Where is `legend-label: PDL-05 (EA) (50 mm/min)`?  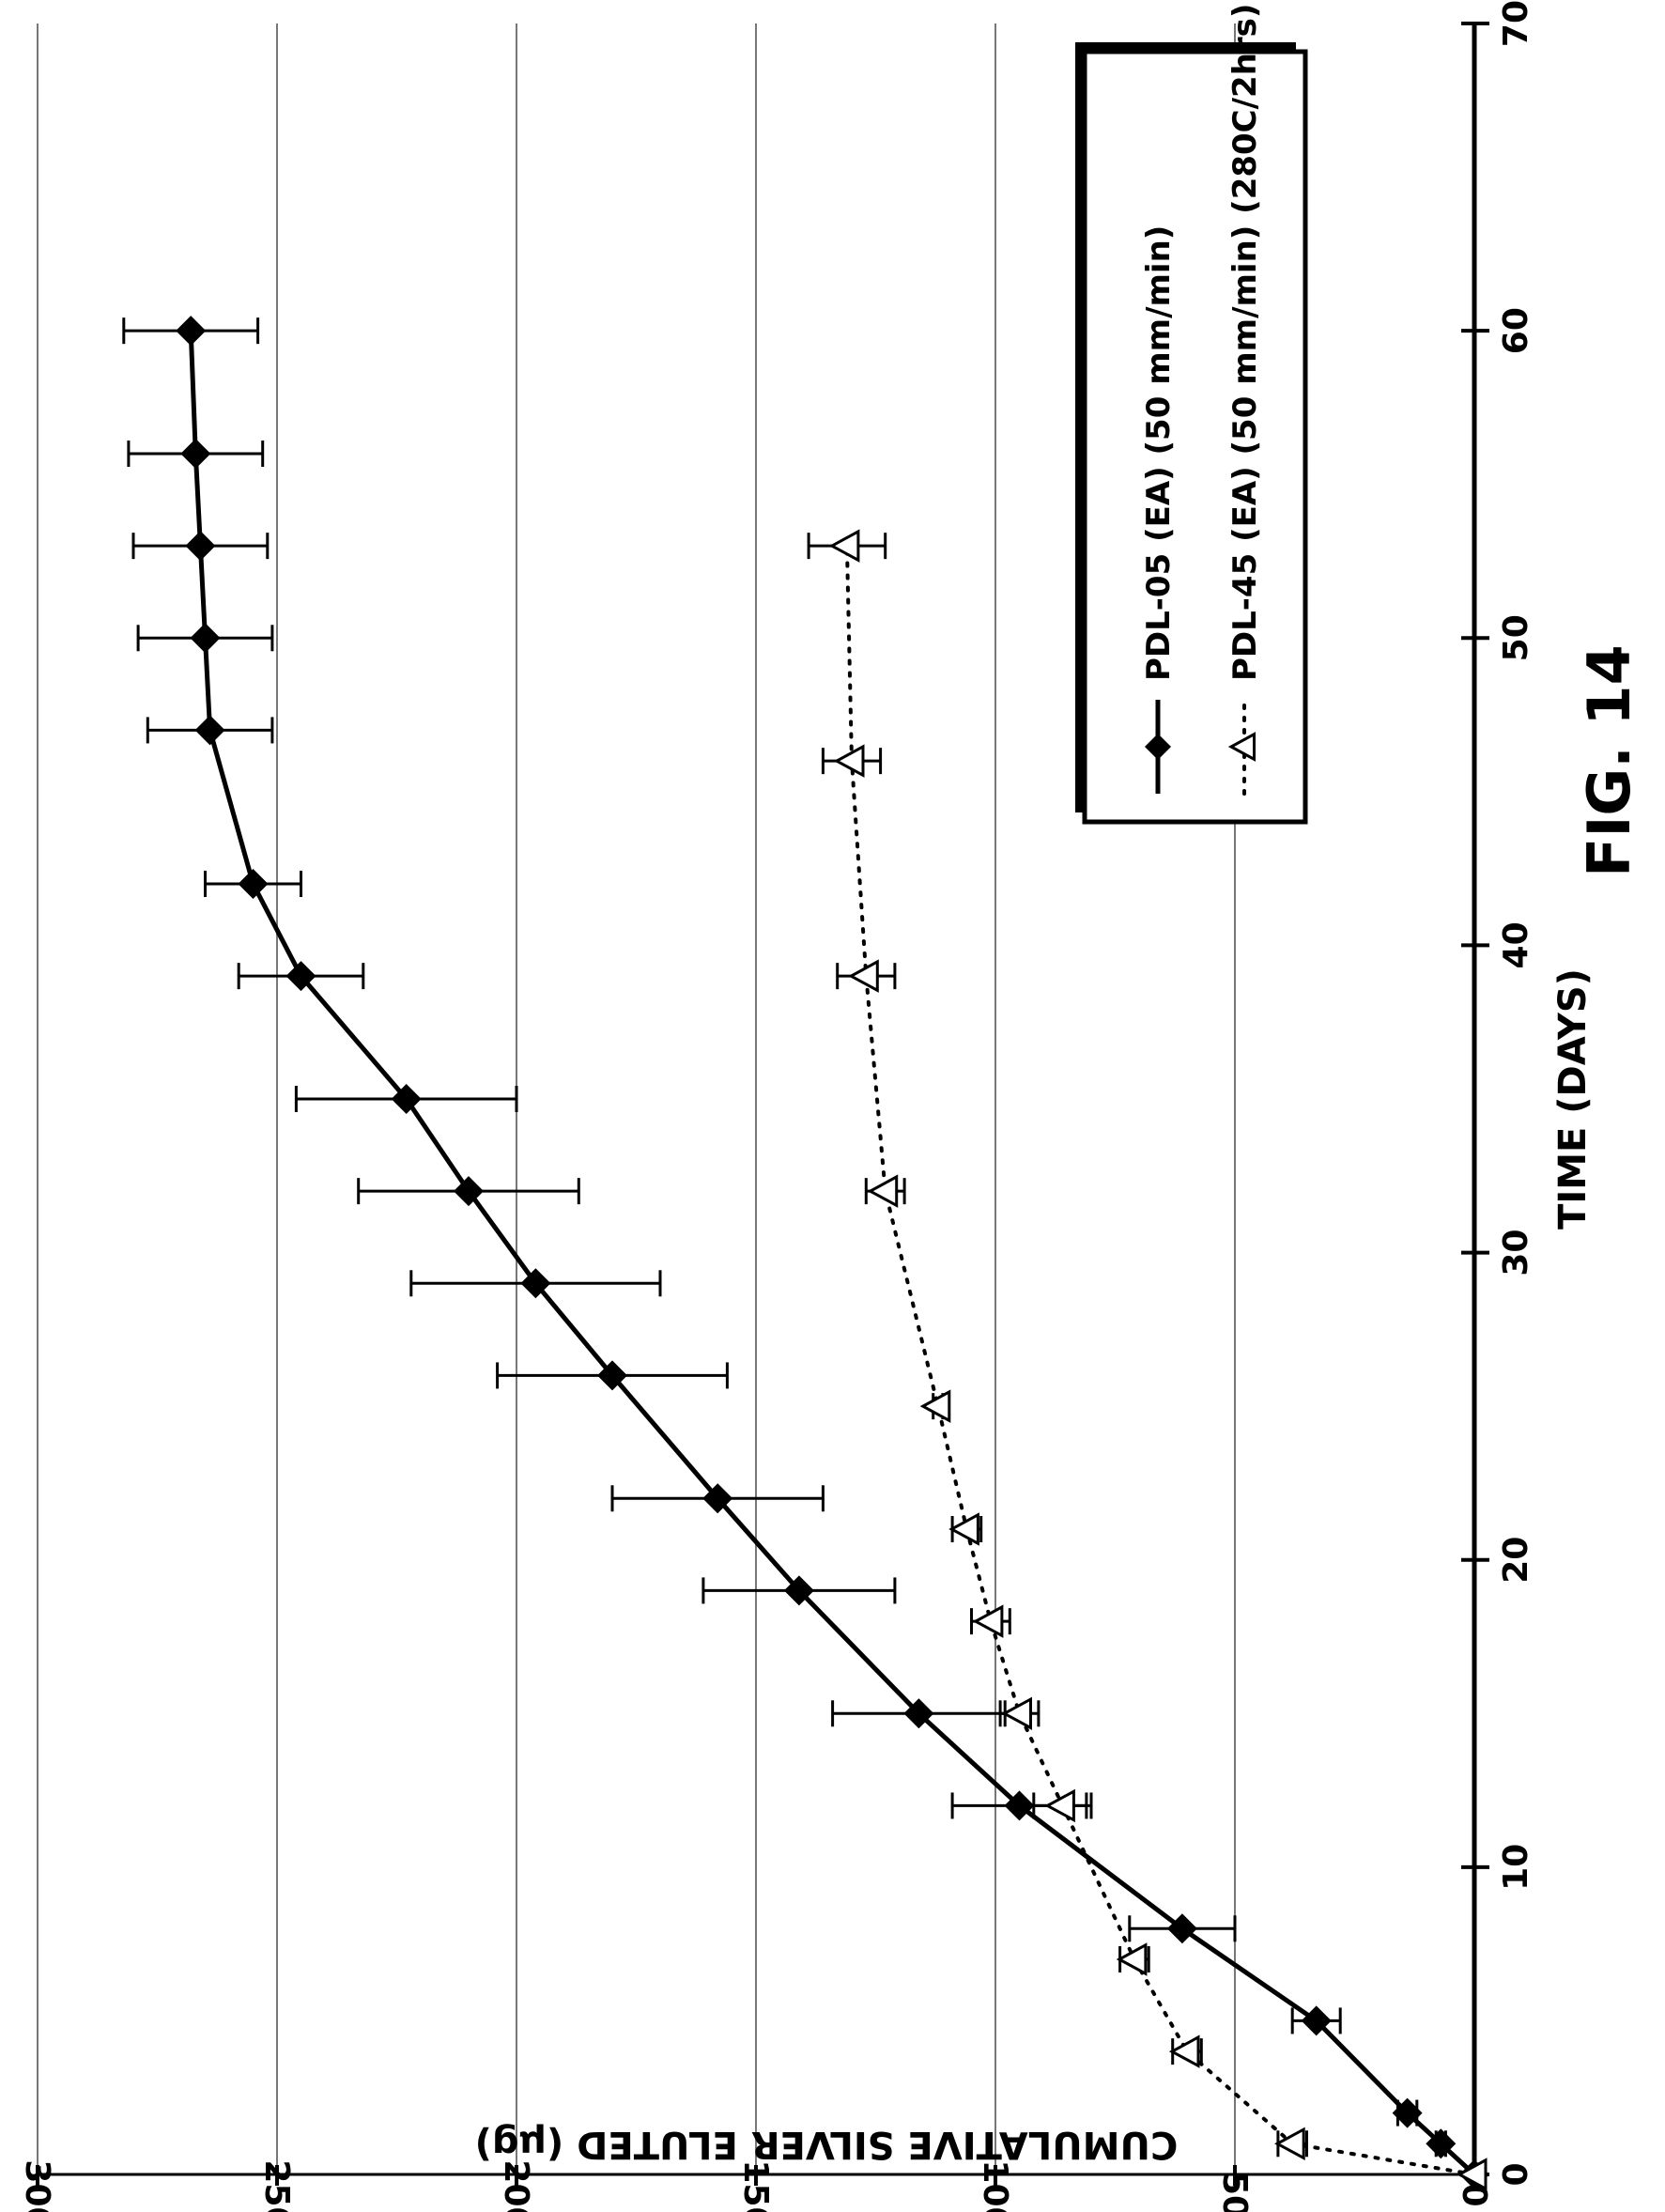
legend-label: PDL-05 (EA) (50 mm/min) is located at coordinates (1159, 453).